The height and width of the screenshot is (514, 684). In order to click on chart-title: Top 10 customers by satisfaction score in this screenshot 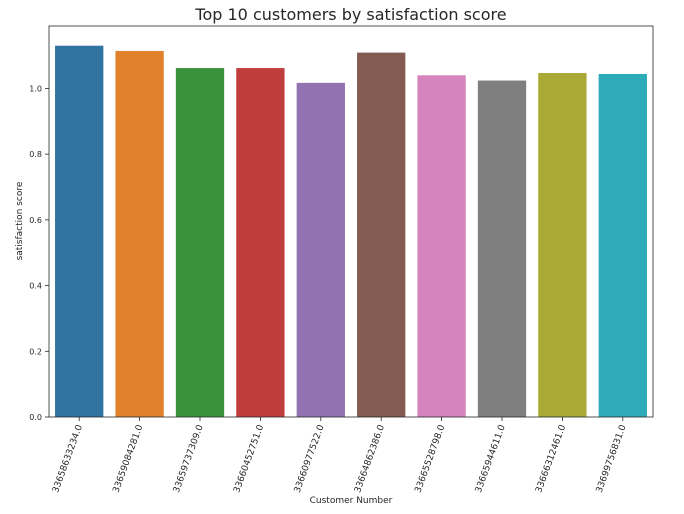, I will do `click(350, 14)`.